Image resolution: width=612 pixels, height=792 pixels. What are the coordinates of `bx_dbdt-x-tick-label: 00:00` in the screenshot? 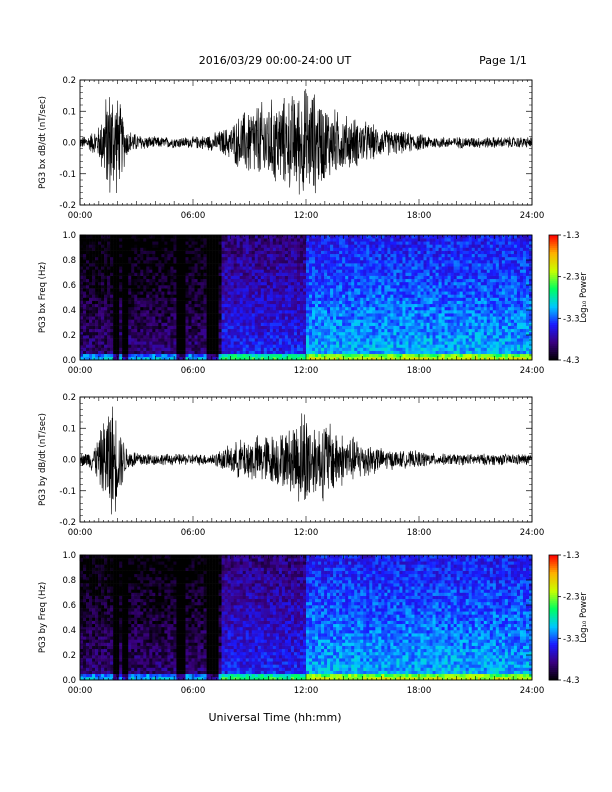 It's located at (80, 216).